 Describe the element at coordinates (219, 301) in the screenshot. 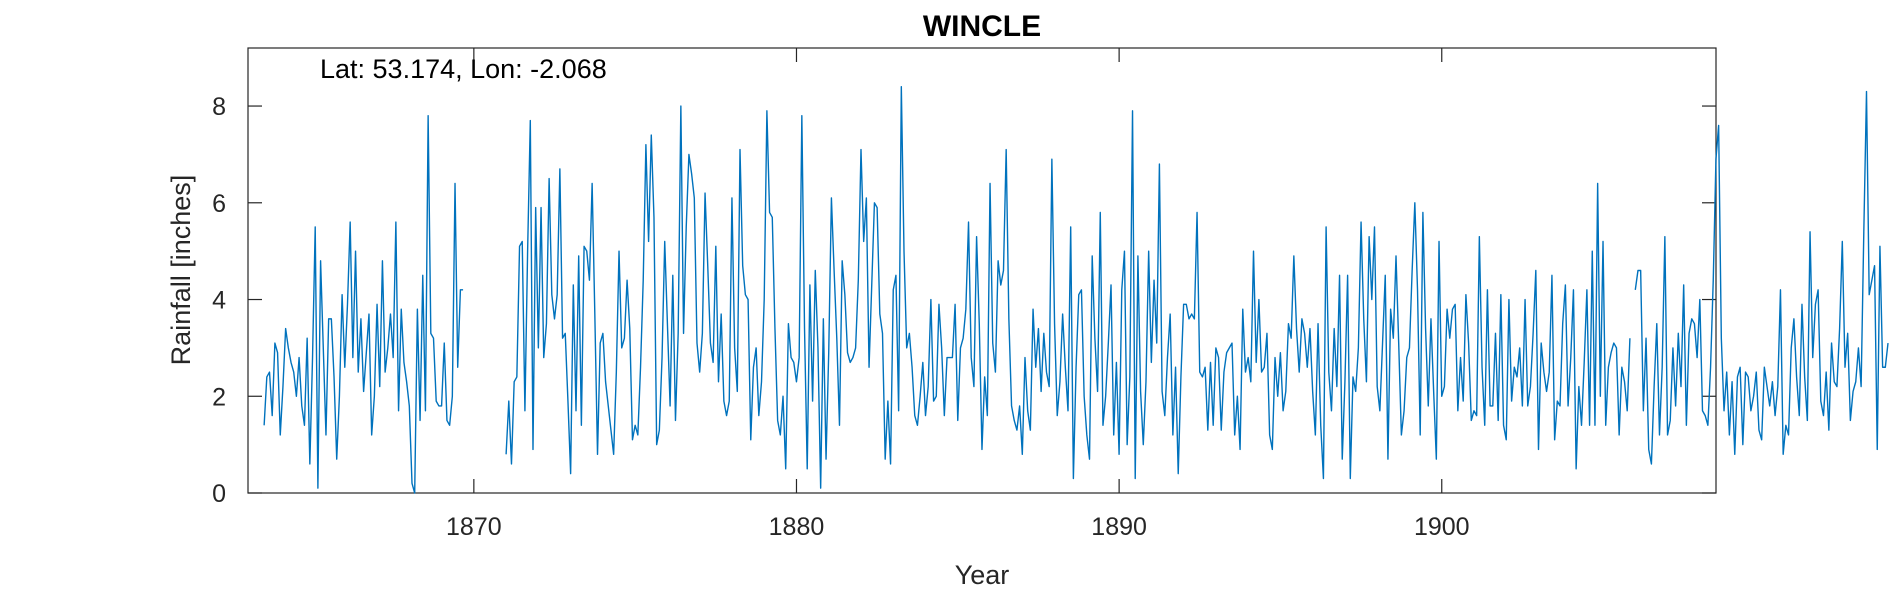

I see `y-tick-label: 4` at that location.